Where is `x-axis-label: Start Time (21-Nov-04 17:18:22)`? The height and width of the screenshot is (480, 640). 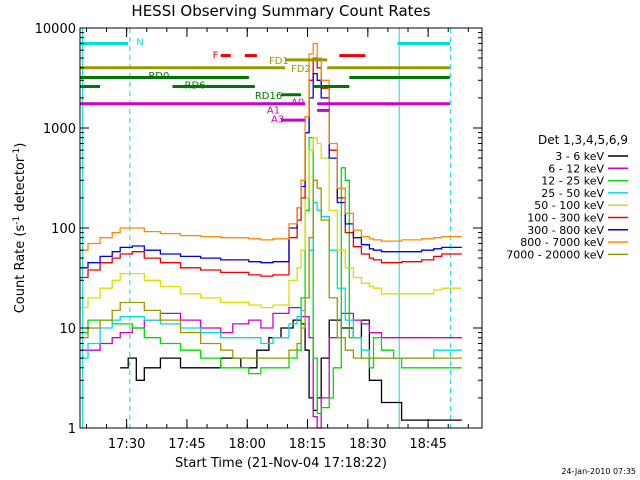 x-axis-label: Start Time (21-Nov-04 17:18:22) is located at coordinates (281, 463).